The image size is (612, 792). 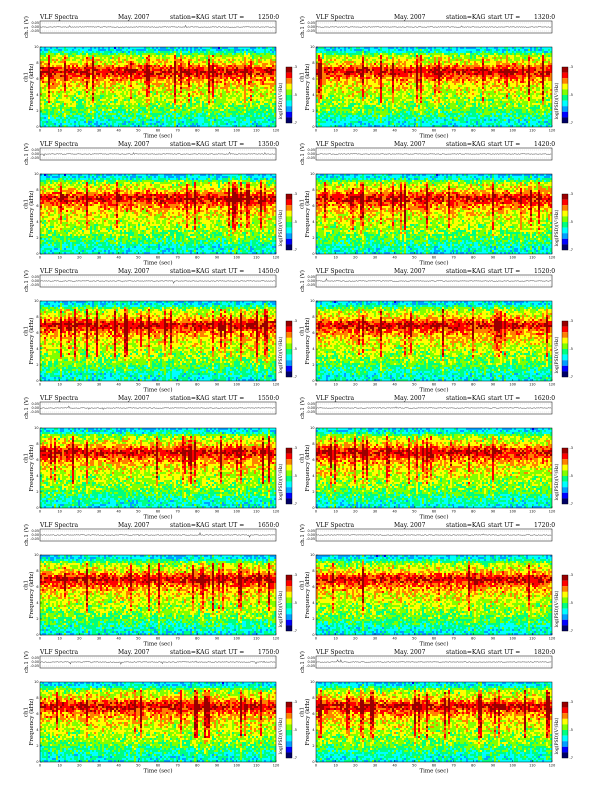 What do you see at coordinates (433, 26) in the screenshot?
I see `waveform-trace` at bounding box center [433, 26].